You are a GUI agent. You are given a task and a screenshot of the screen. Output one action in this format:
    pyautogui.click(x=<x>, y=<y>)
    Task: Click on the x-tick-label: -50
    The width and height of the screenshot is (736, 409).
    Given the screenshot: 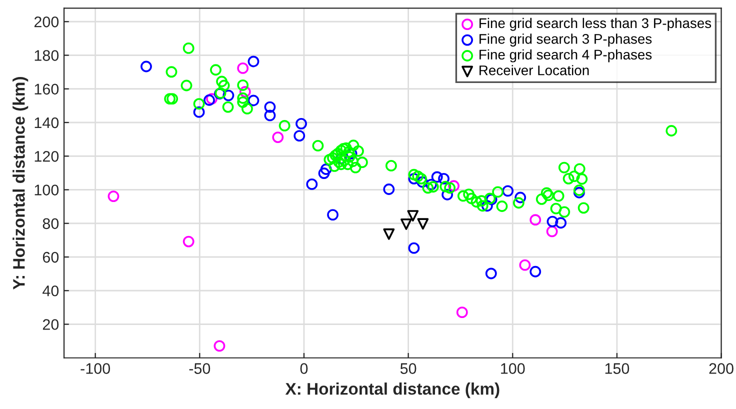 What is the action you would take?
    pyautogui.click(x=199, y=368)
    